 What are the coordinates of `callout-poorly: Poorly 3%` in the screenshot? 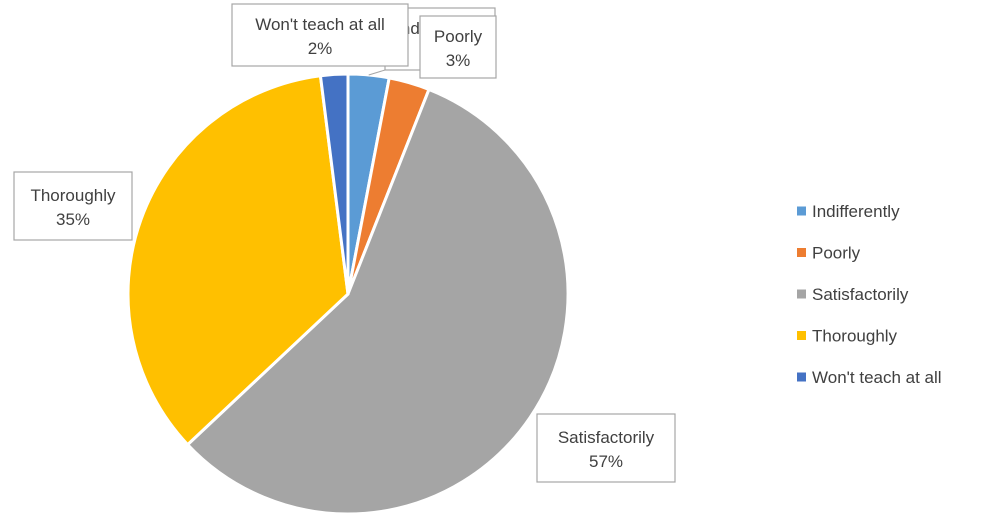 It's located at (458, 47).